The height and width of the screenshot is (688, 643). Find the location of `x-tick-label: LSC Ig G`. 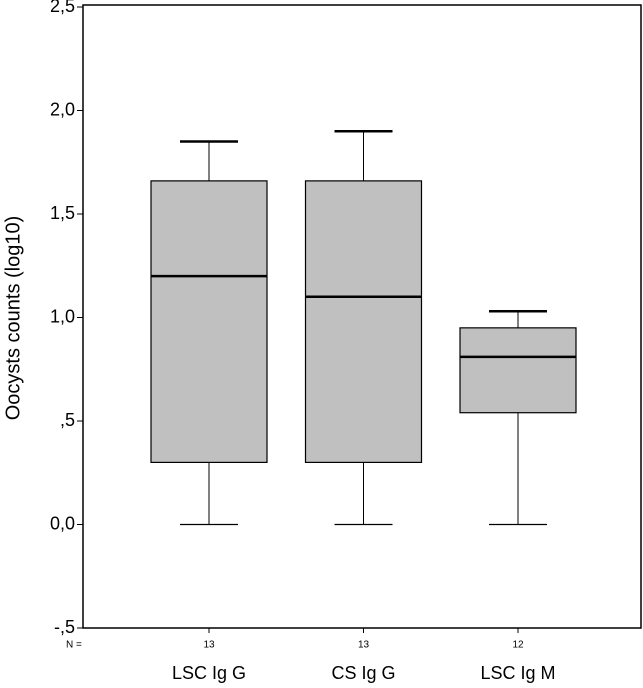

x-tick-label: LSC Ig G is located at coordinates (209, 673).